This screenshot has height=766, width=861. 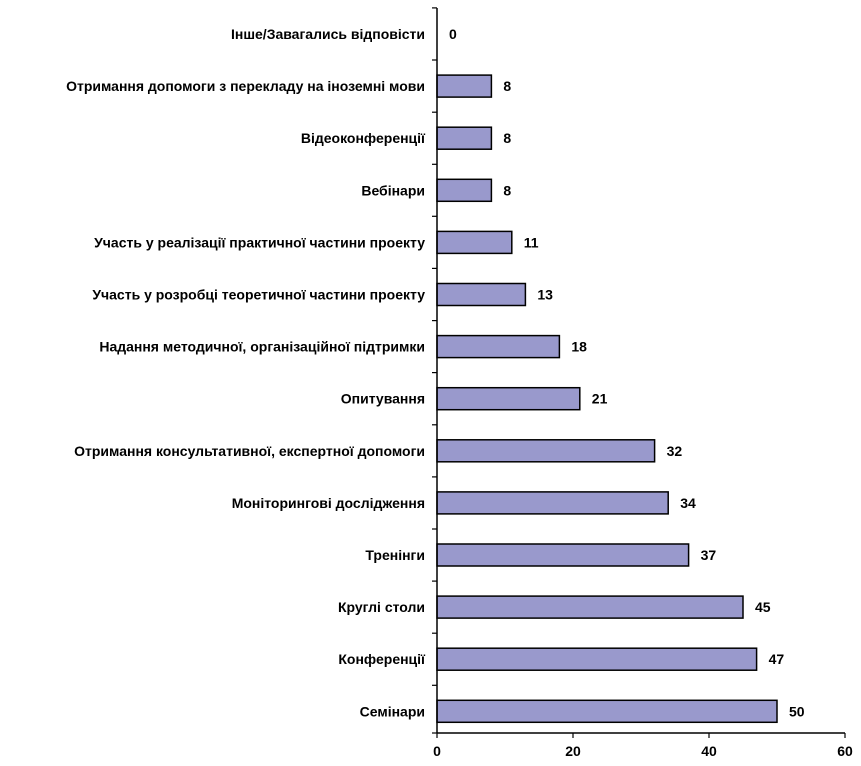 What do you see at coordinates (393, 190) in the screenshot?
I see `category-label: Вебінари` at bounding box center [393, 190].